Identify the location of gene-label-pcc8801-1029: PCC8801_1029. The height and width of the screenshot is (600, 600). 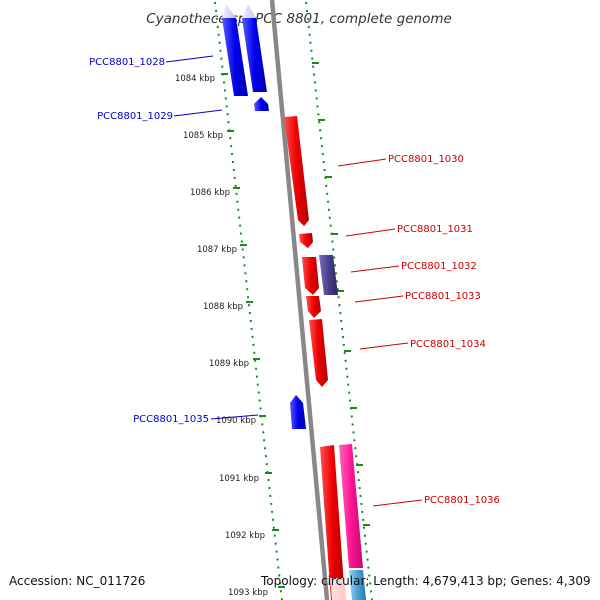
(135, 116).